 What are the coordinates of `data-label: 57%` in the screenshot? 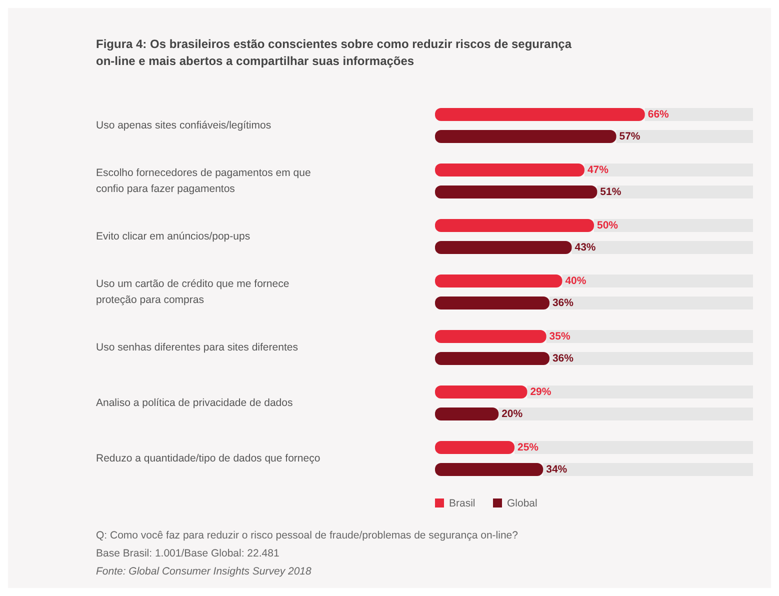 It's located at (630, 136).